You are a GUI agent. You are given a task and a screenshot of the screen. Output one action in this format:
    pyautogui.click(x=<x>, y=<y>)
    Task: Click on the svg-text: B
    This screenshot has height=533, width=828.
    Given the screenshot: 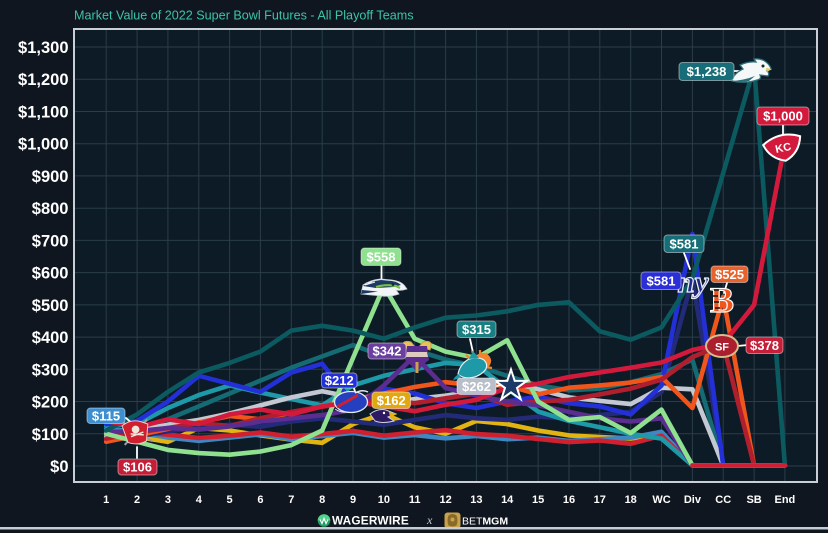 What is the action you would take?
    pyautogui.click(x=722, y=300)
    